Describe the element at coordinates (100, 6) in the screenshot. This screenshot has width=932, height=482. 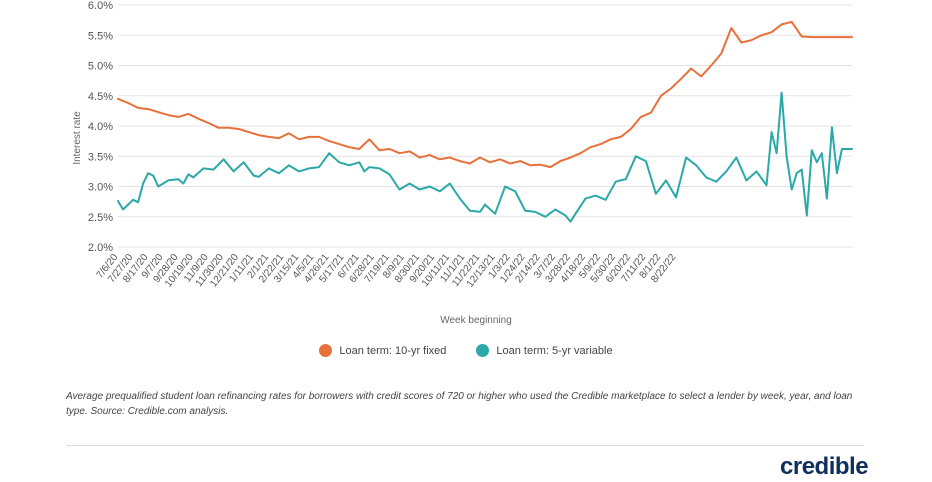
I see `y-tick-label: 6.0%` at that location.